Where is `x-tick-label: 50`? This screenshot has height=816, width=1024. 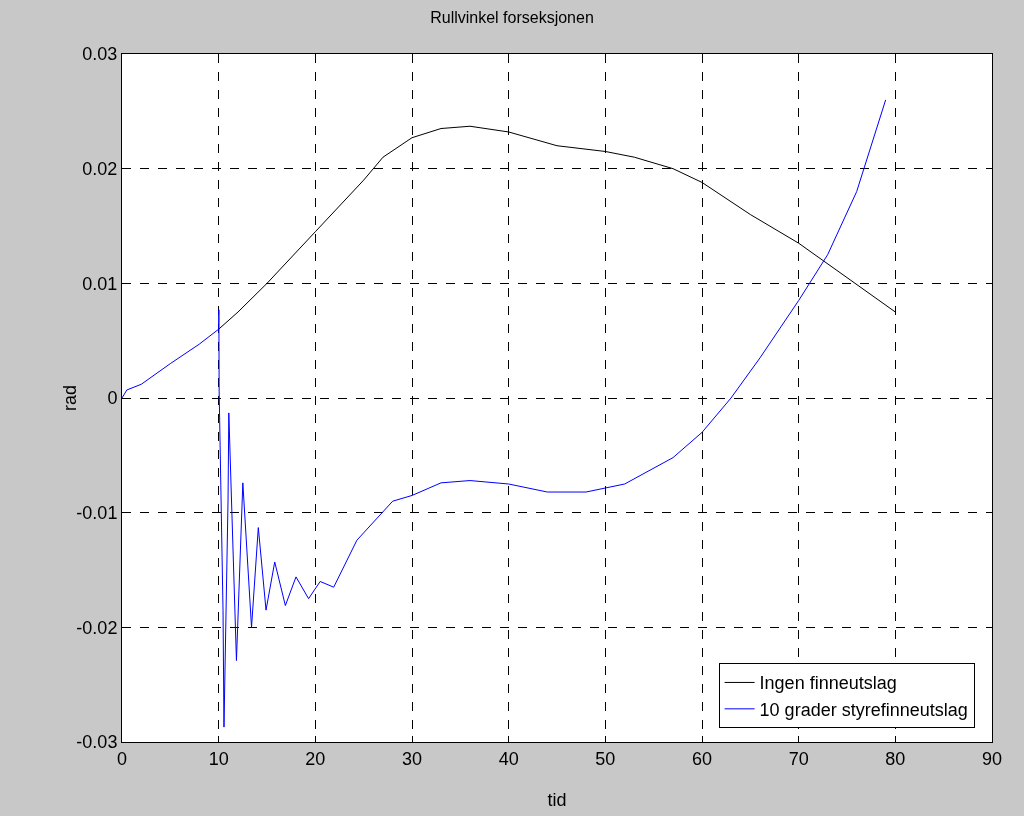
x-tick-label: 50 is located at coordinates (605, 758).